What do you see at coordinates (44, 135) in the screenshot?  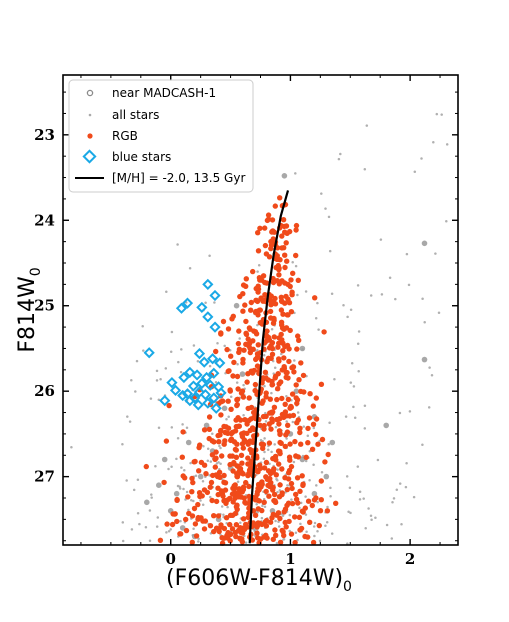 I see `y-tick-label: 23` at bounding box center [44, 135].